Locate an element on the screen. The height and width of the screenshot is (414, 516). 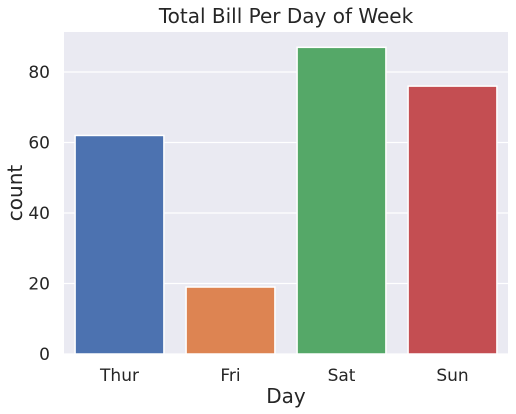
y-tick-label: 0 is located at coordinates (44, 355).